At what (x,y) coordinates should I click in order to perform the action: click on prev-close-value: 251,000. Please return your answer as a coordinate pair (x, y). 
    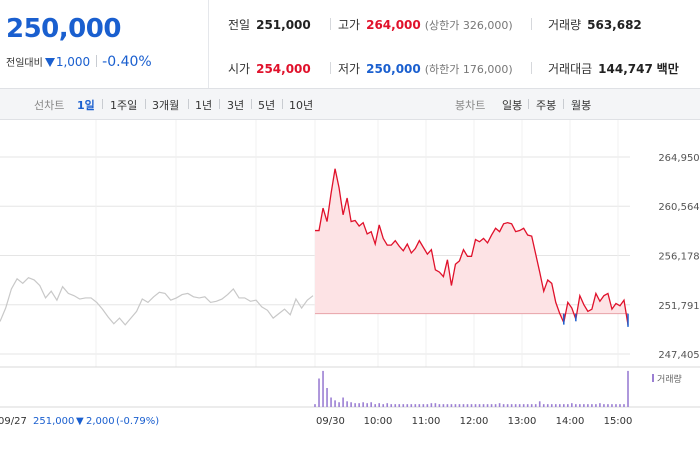
    Looking at the image, I should click on (283, 25).